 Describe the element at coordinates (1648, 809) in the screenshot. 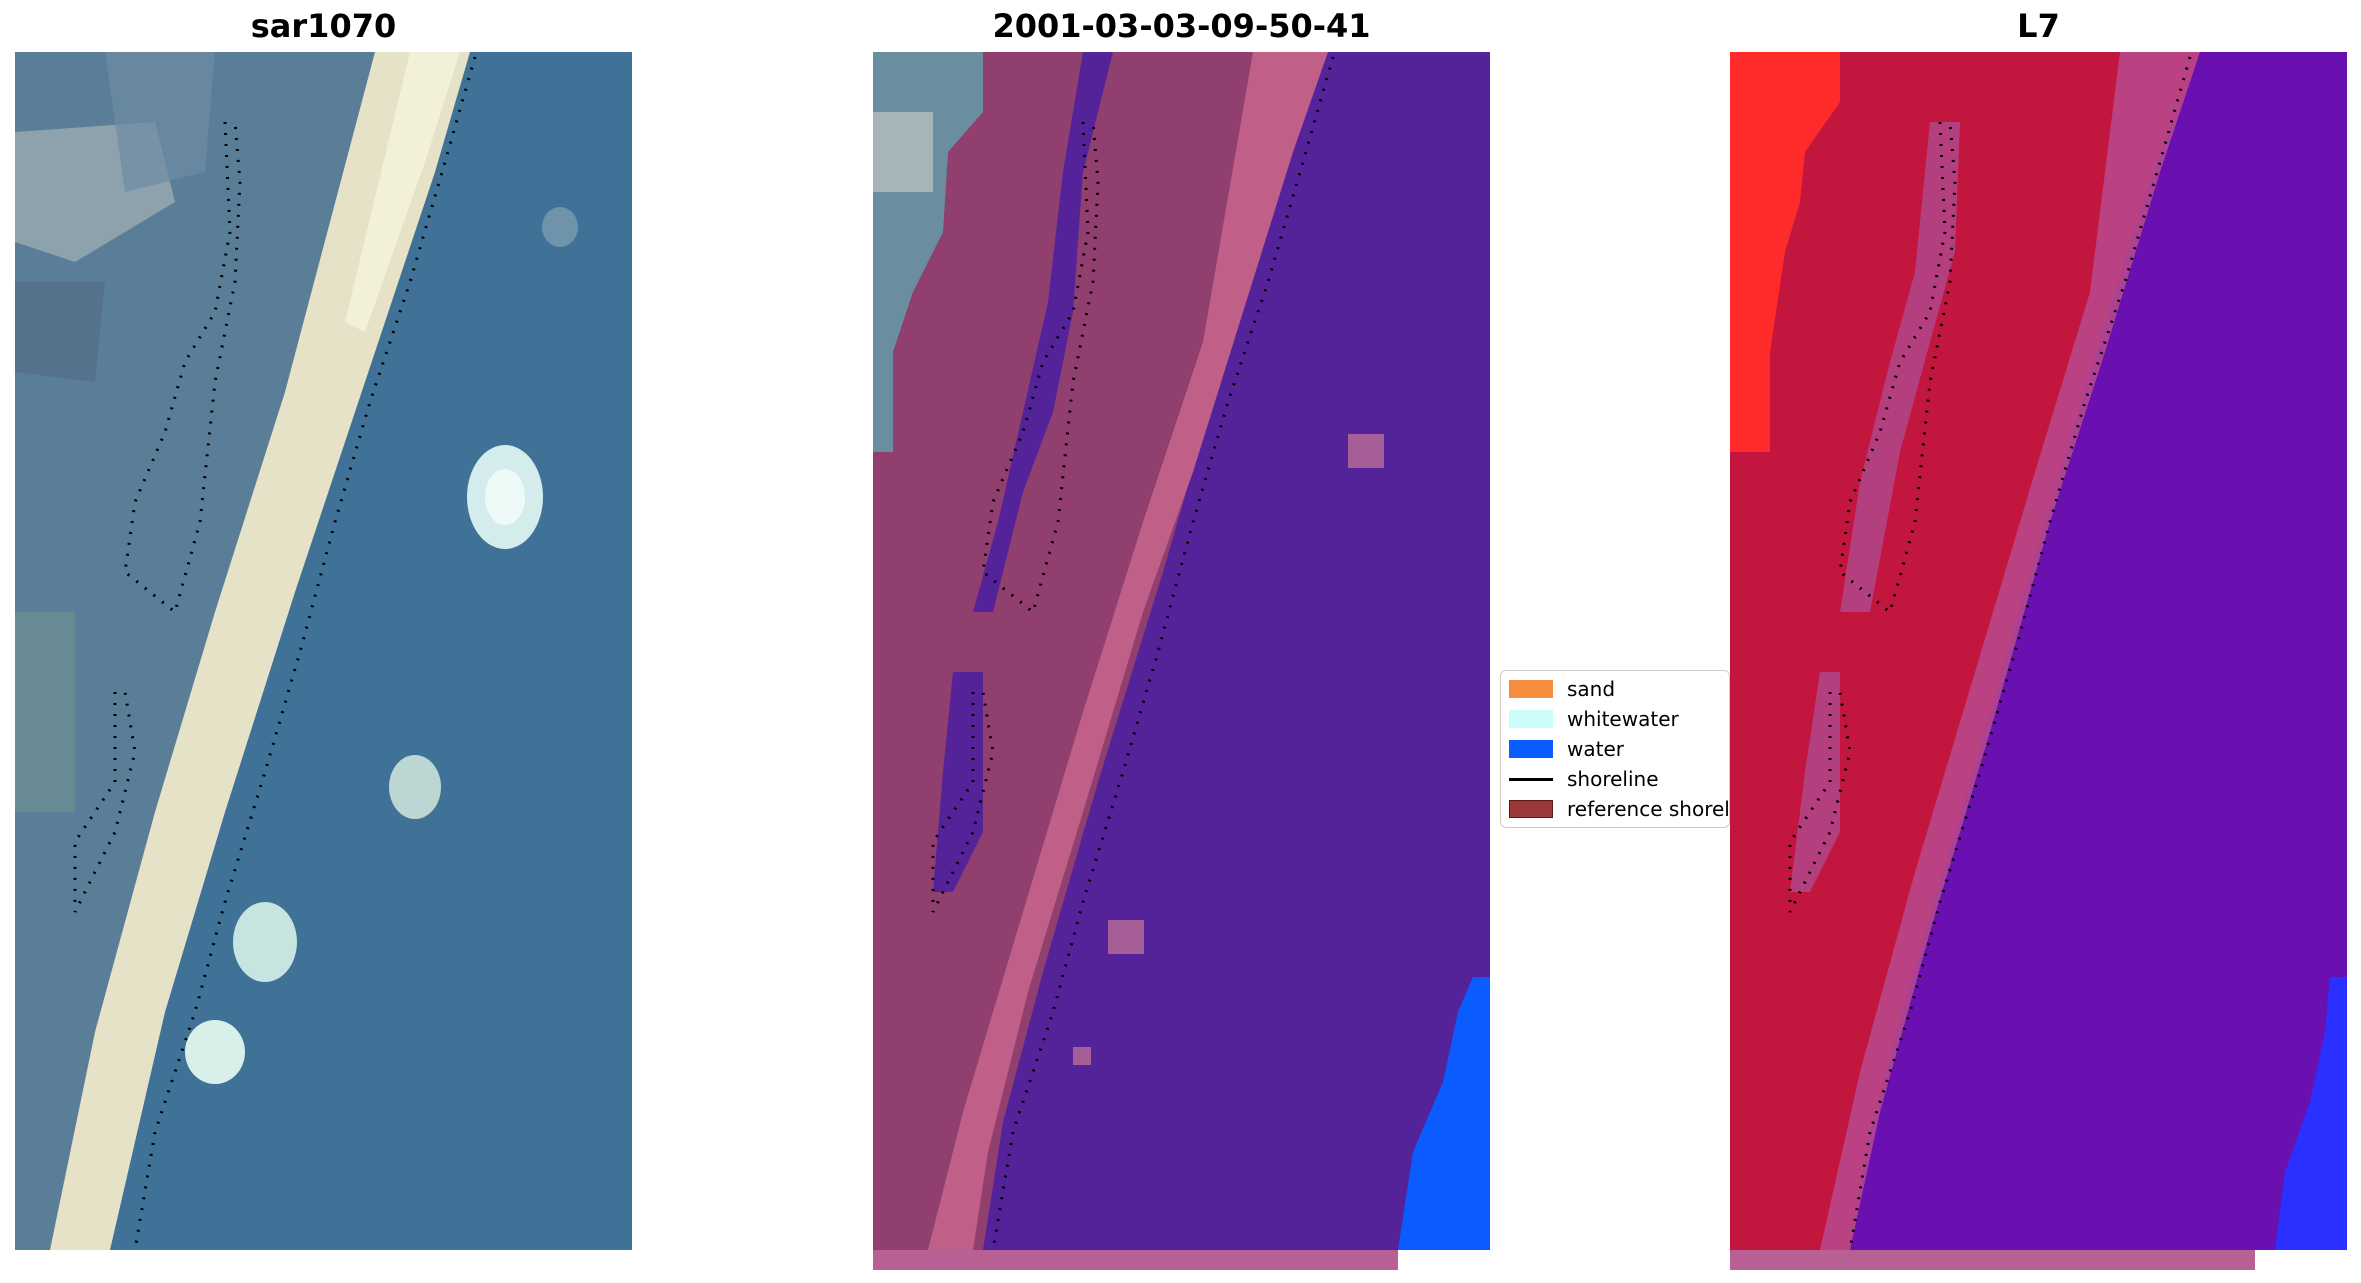

I see `legend-label-reference-shoreline: reference shoreline` at that location.